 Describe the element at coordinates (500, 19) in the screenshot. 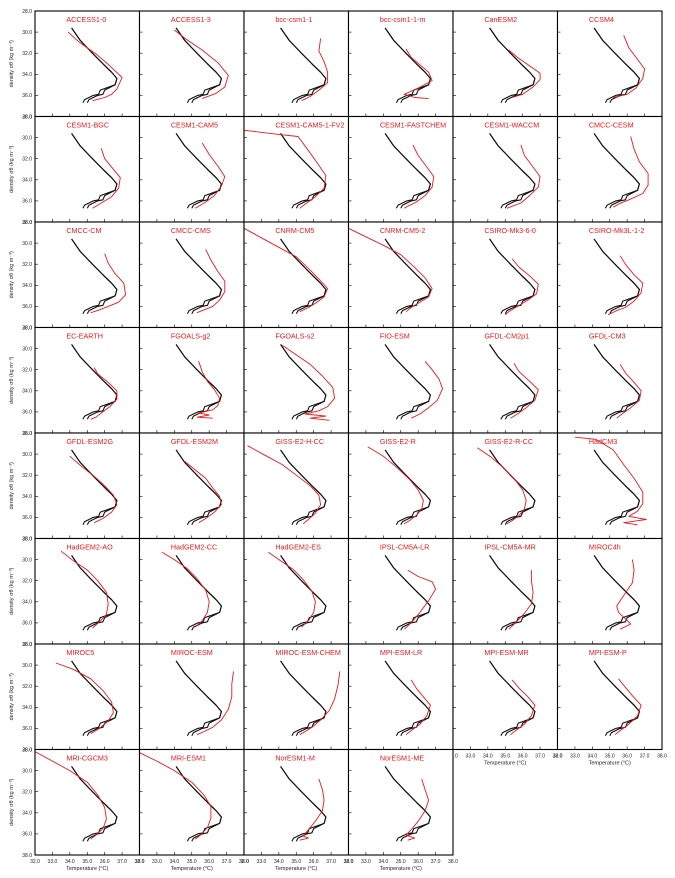

I see `panel-title: CanESM2` at that location.